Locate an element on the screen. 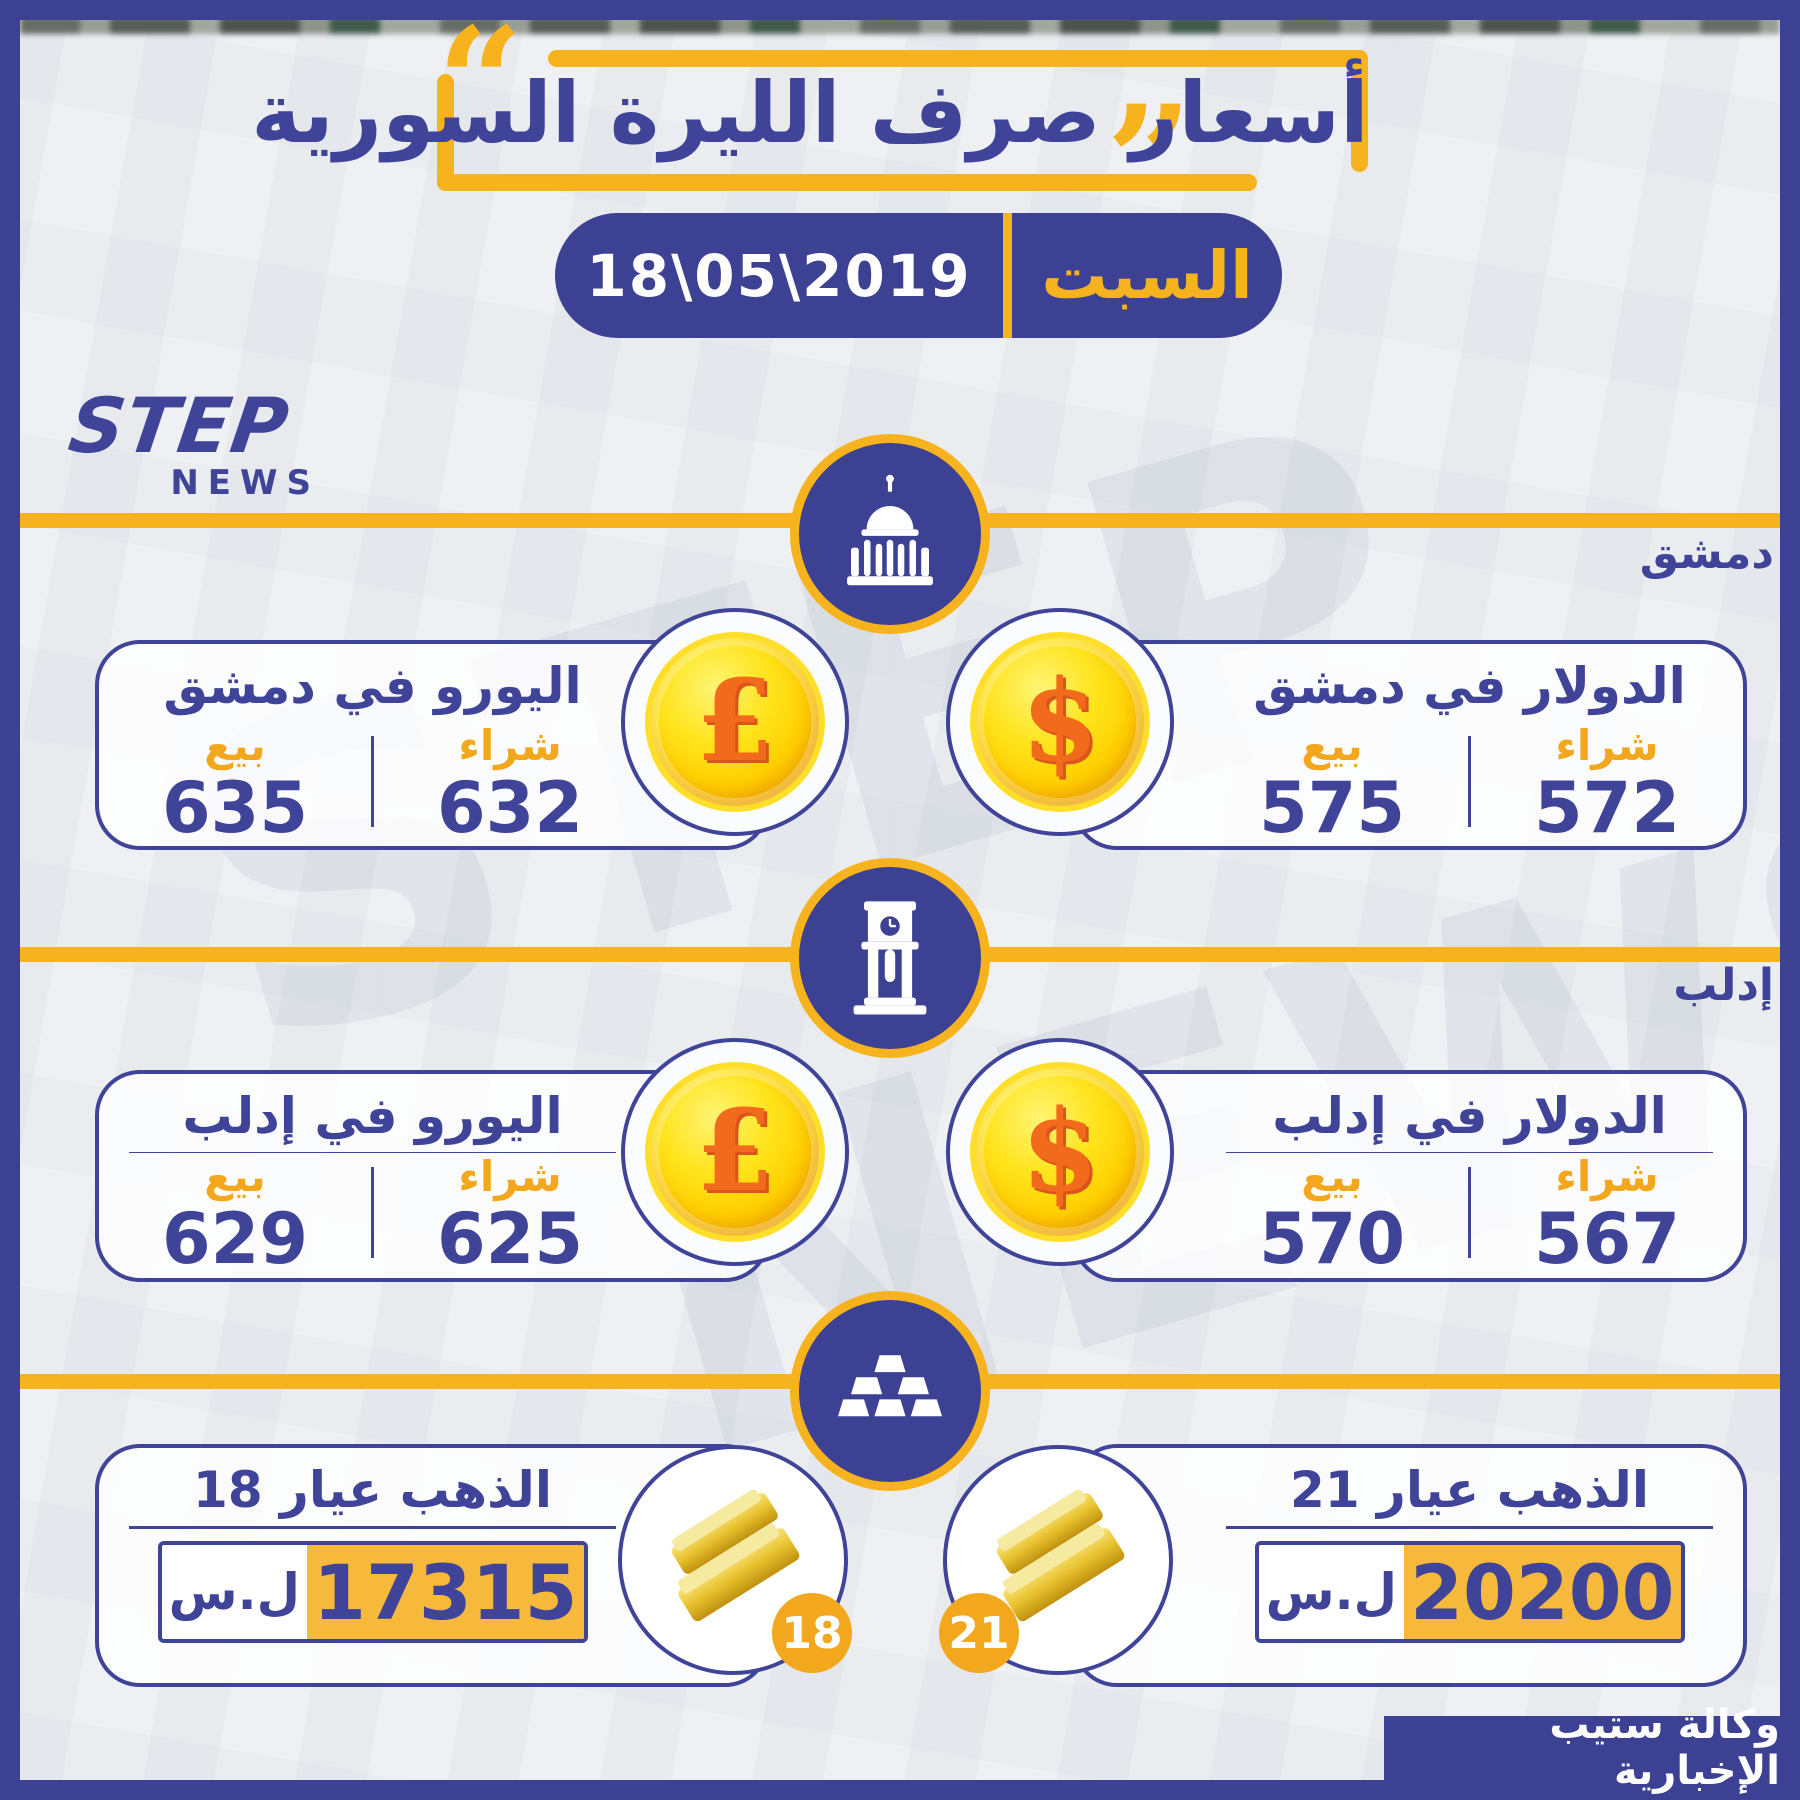 This screenshot has height=1800, width=1800. gold-price-box: 20200 ل.س is located at coordinates (1469, 1592).